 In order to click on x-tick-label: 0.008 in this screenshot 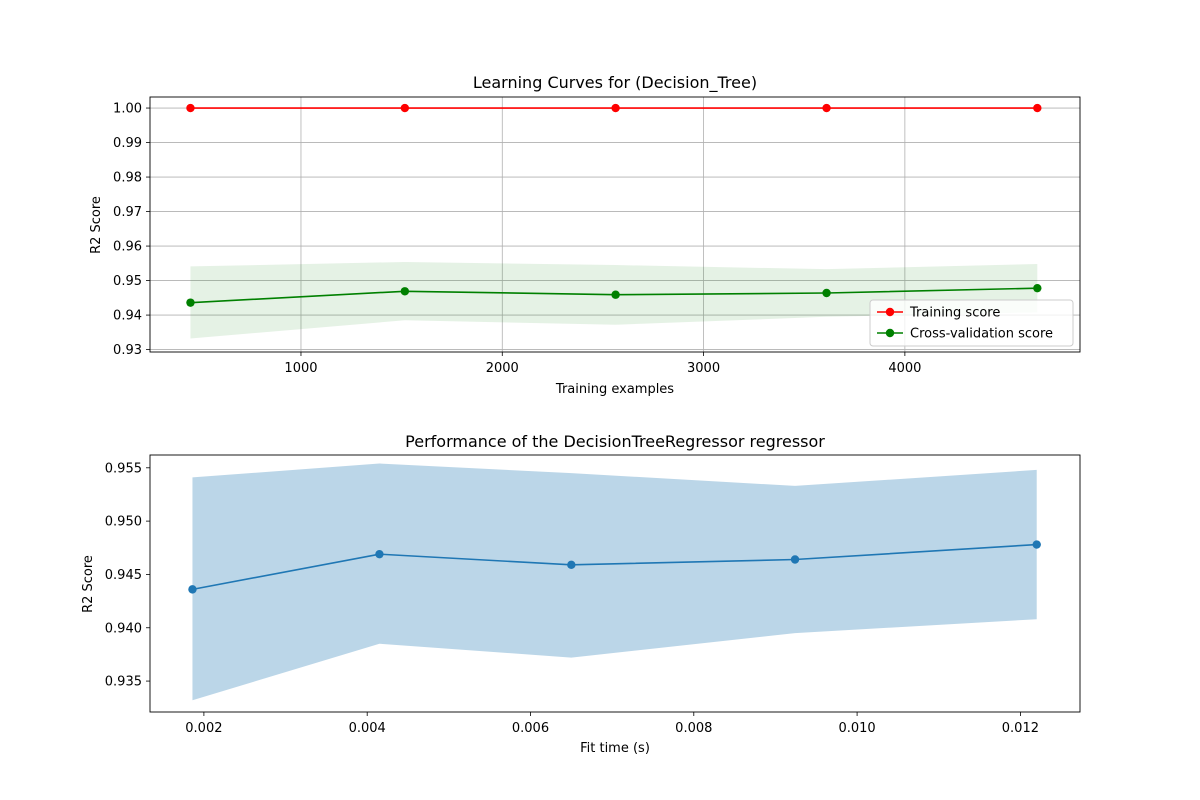, I will do `click(693, 728)`.